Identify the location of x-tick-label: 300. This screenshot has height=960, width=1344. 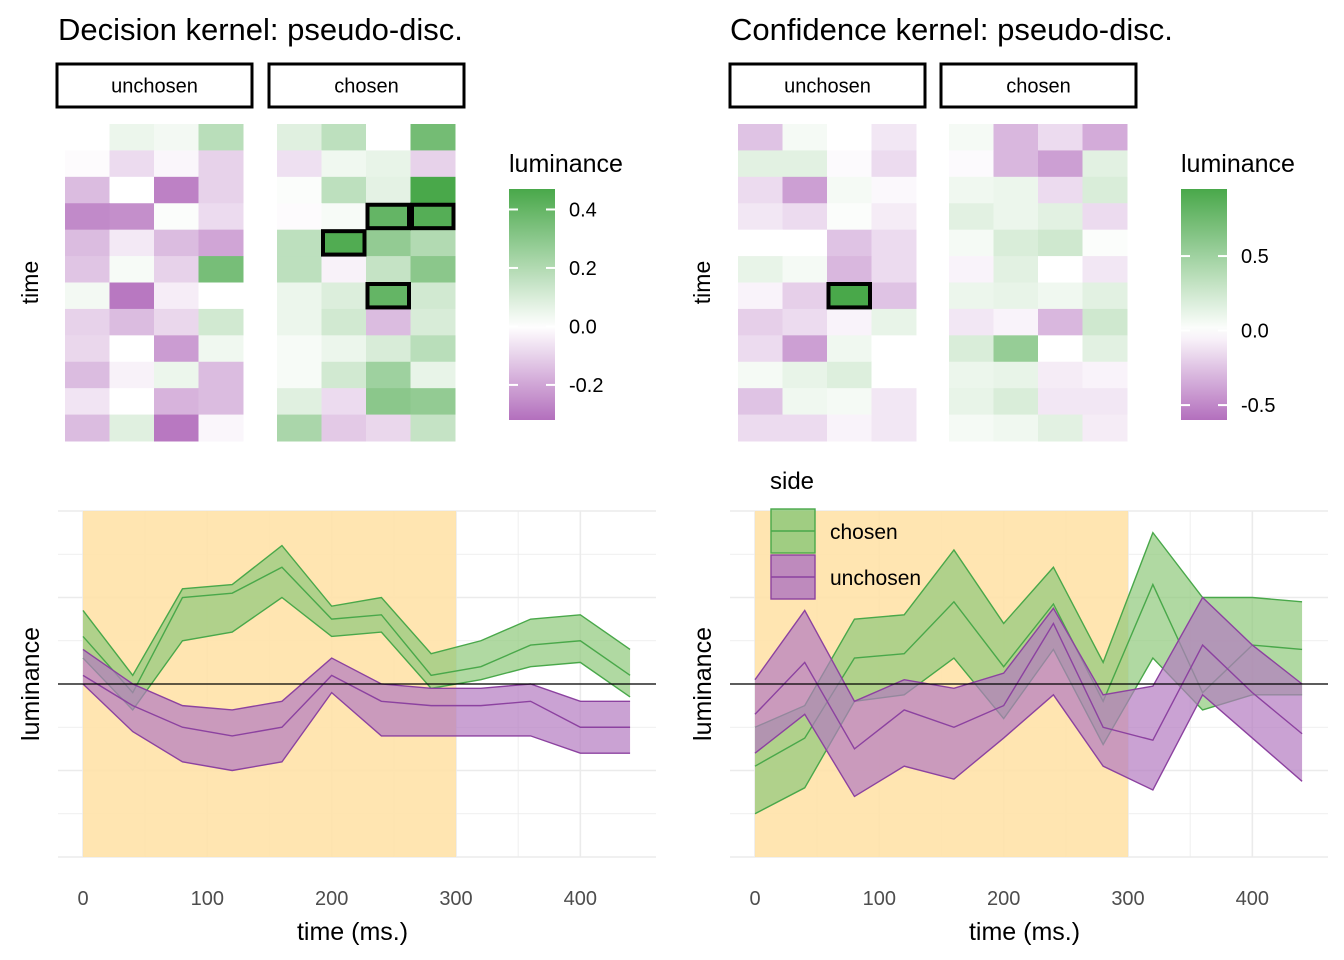
(1127, 899).